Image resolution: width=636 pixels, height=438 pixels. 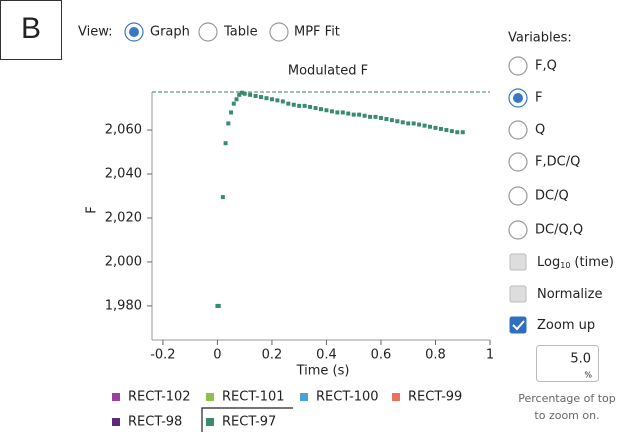 What do you see at coordinates (552, 196) in the screenshot?
I see `variable-option: DC/Q` at bounding box center [552, 196].